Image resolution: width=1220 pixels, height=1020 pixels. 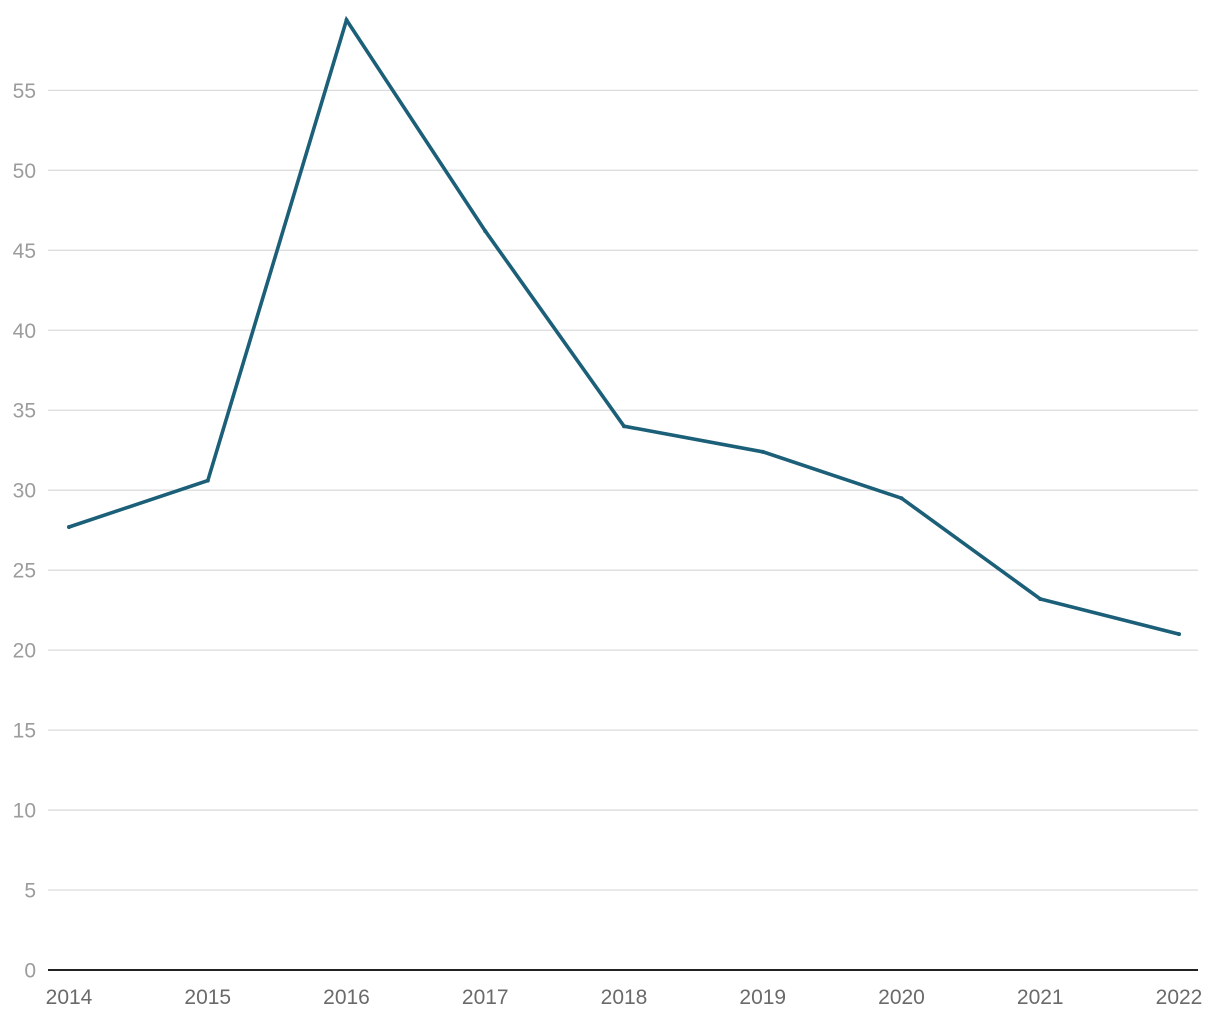 I want to click on x-tick-label: 2017, so click(x=485, y=997).